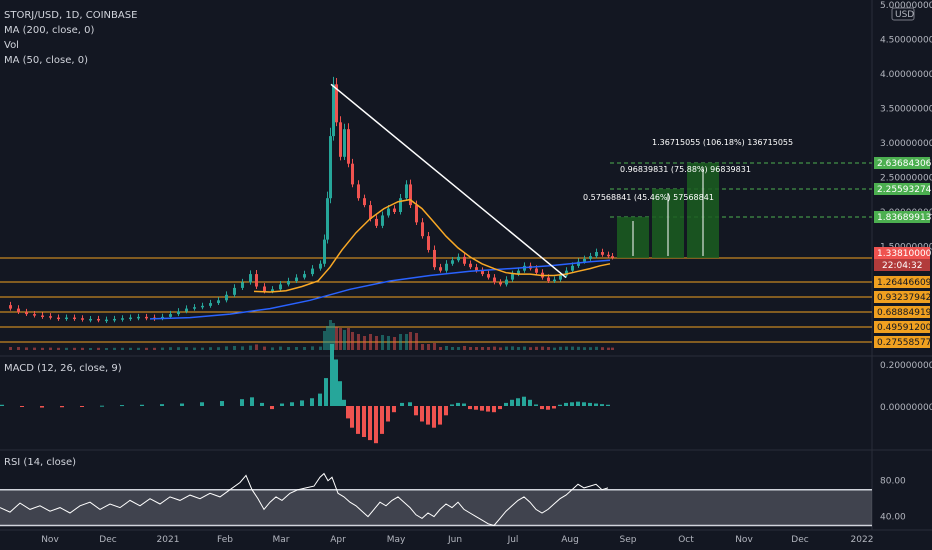  What do you see at coordinates (40, 462) in the screenshot?
I see `rsi-legend-label: RSI (14, close)` at bounding box center [40, 462].